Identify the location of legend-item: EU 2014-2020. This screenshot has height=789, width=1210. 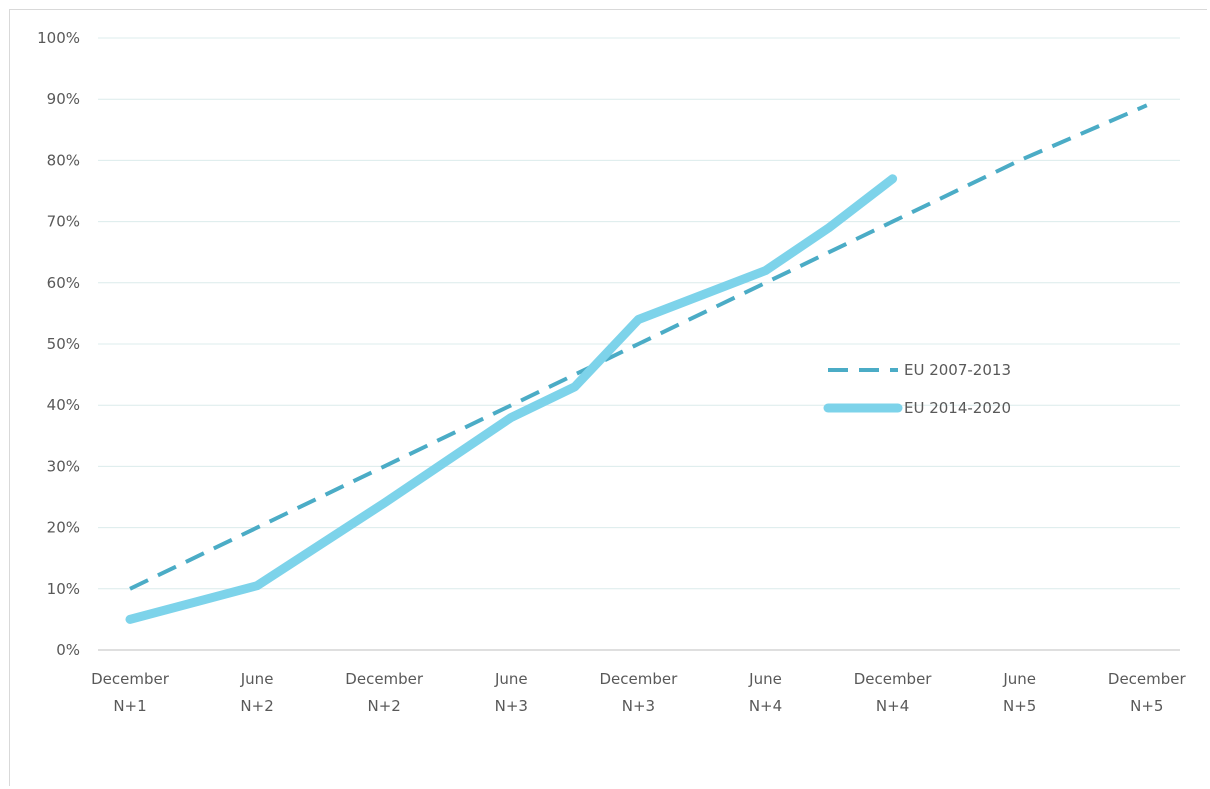
(917, 408).